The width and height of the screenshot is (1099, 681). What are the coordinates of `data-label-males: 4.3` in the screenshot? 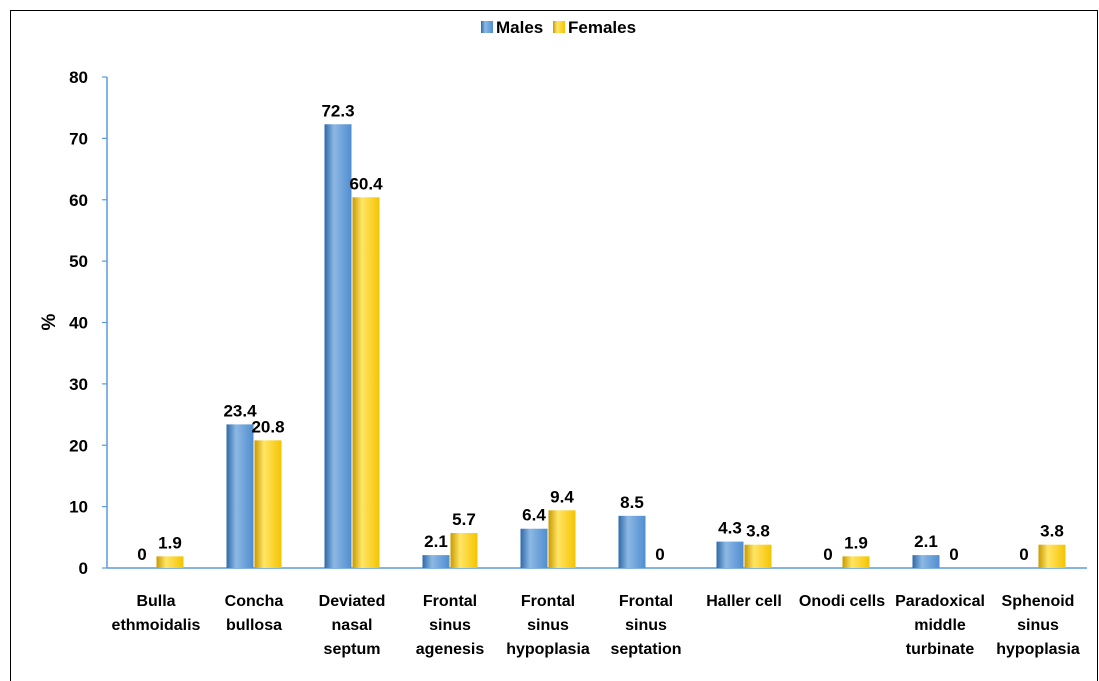 It's located at (730, 528).